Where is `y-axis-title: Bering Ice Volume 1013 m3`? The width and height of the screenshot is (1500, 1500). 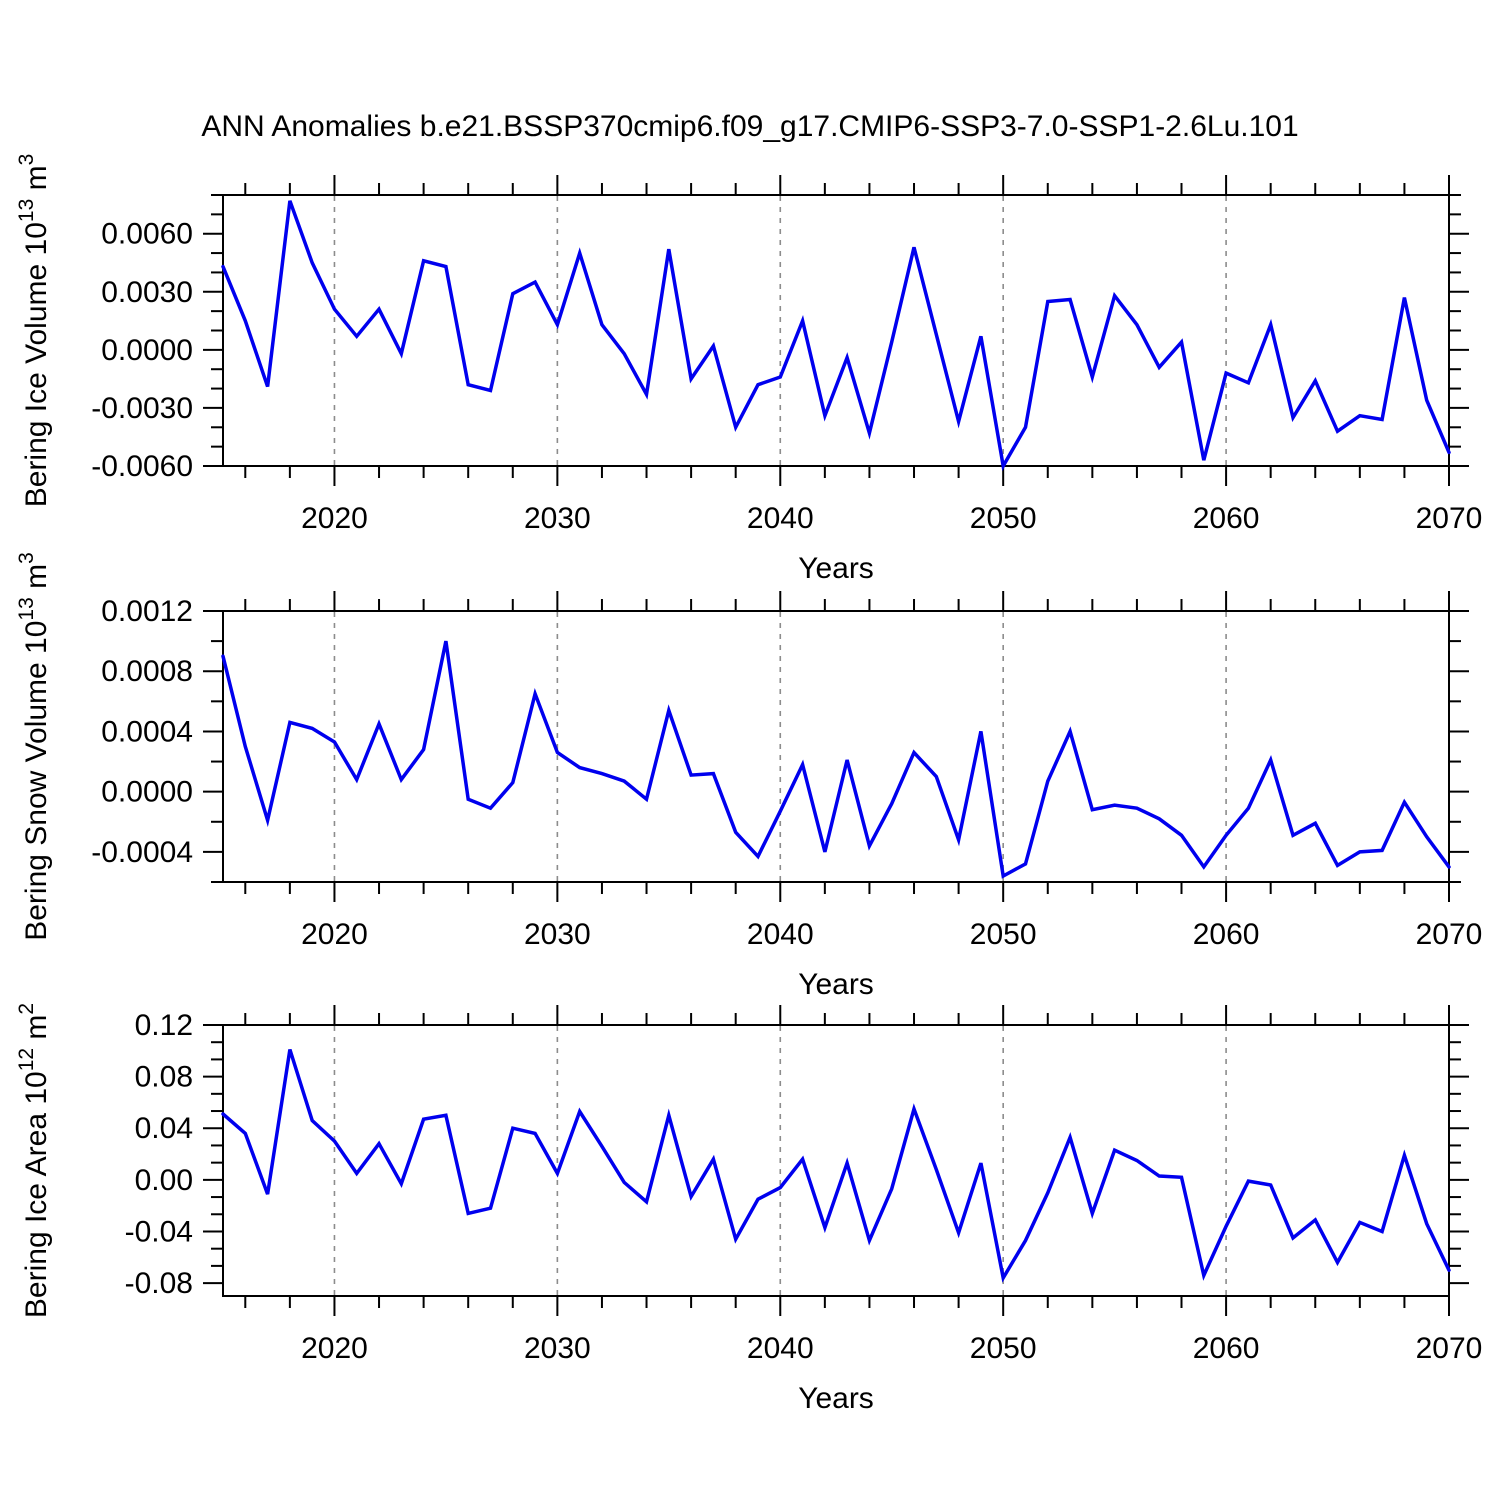 y-axis-title: Bering Ice Volume 1013 m3 is located at coordinates (34, 331).